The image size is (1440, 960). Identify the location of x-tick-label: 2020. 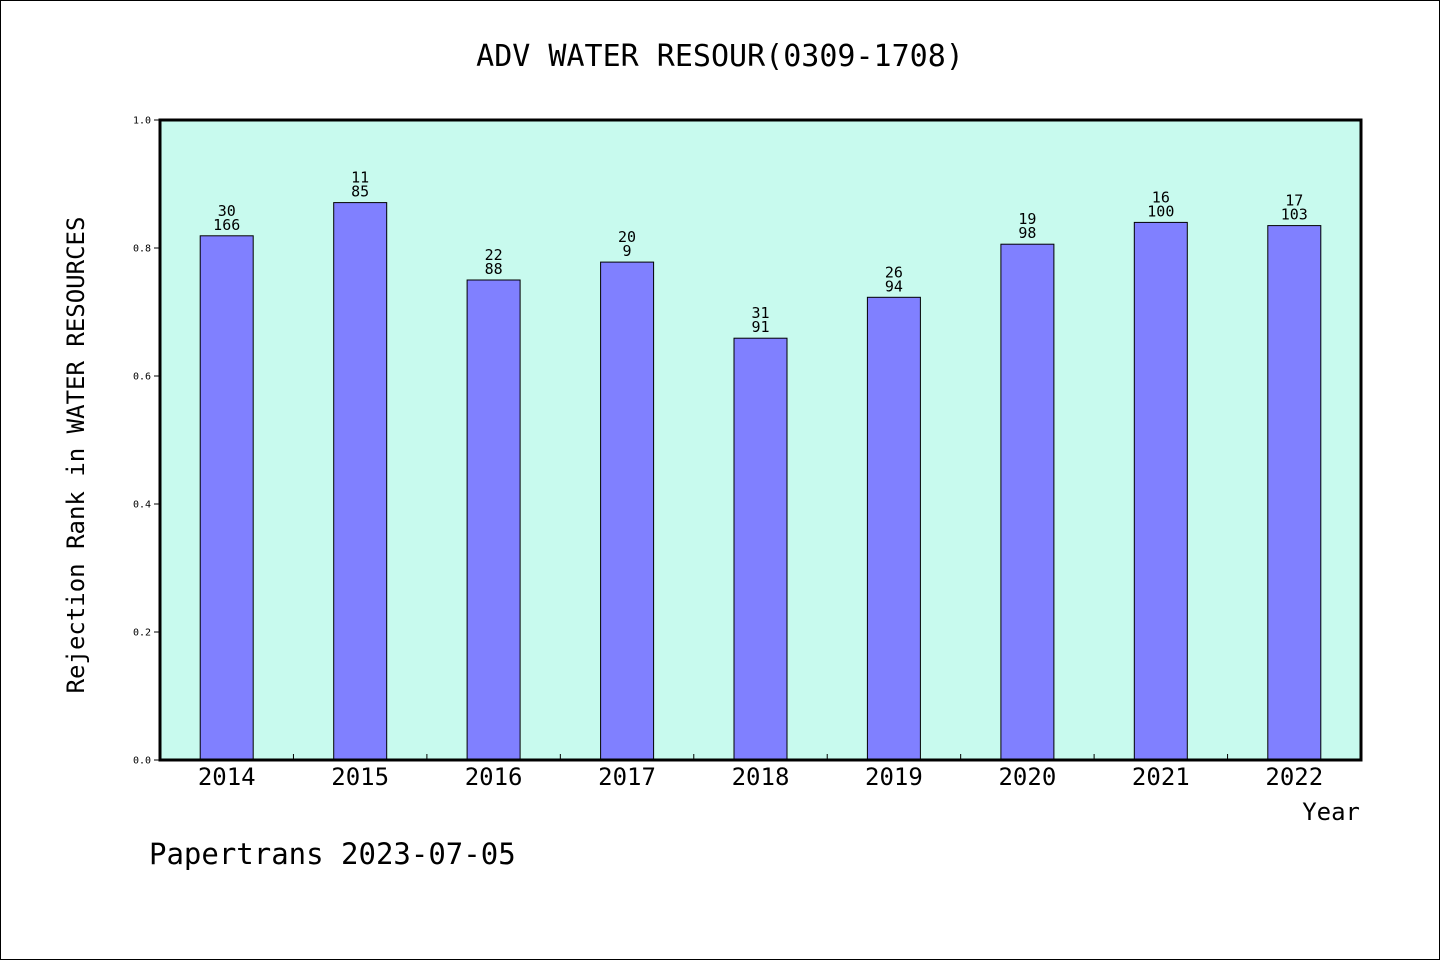
(1027, 777).